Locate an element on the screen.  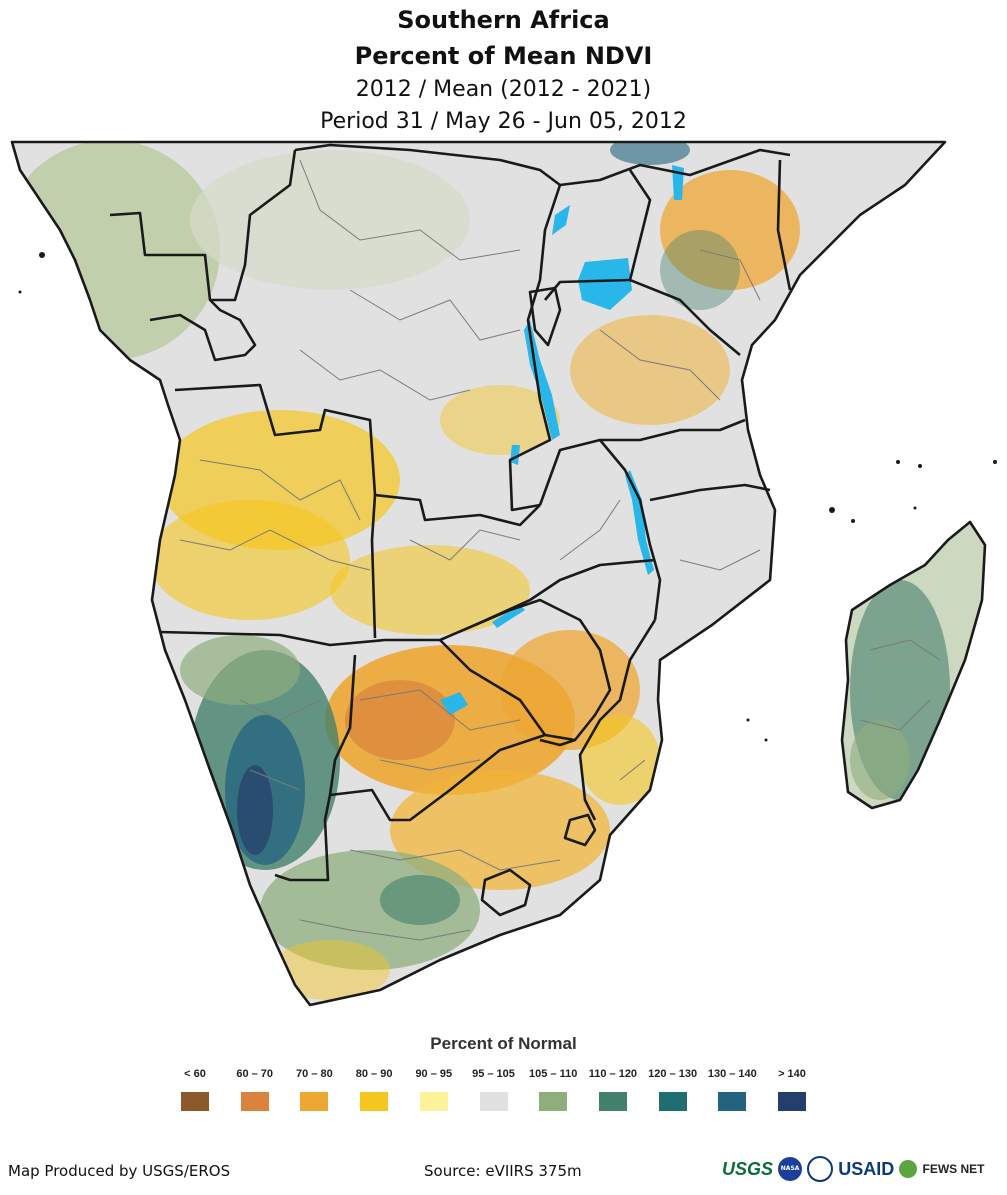
legend-label: > 140 is located at coordinates (792, 1074).